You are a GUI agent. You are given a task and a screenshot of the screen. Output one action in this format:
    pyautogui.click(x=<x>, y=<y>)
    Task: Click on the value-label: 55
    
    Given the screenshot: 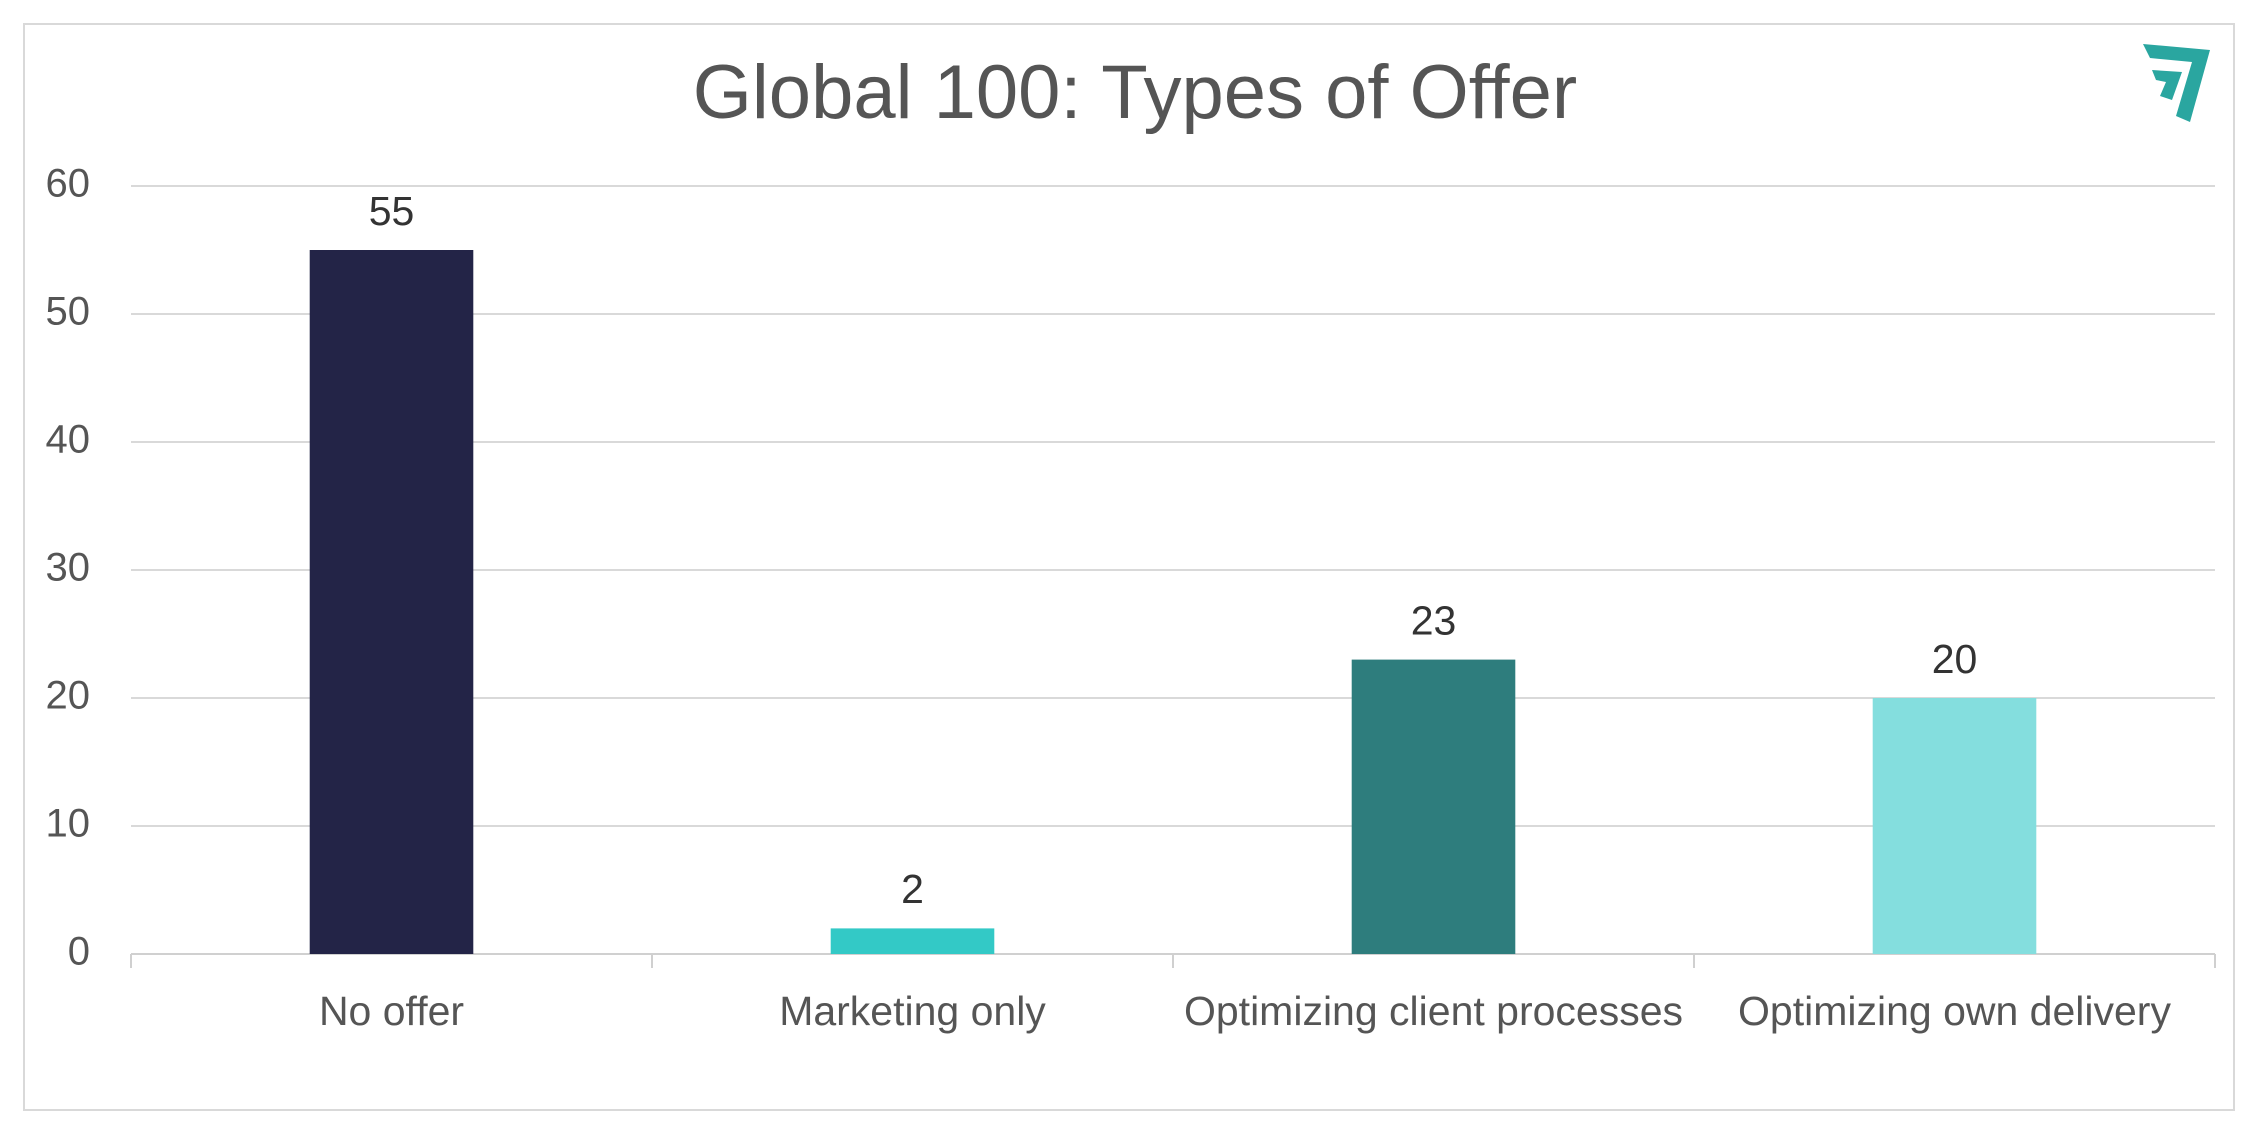 What is the action you would take?
    pyautogui.click(x=392, y=211)
    